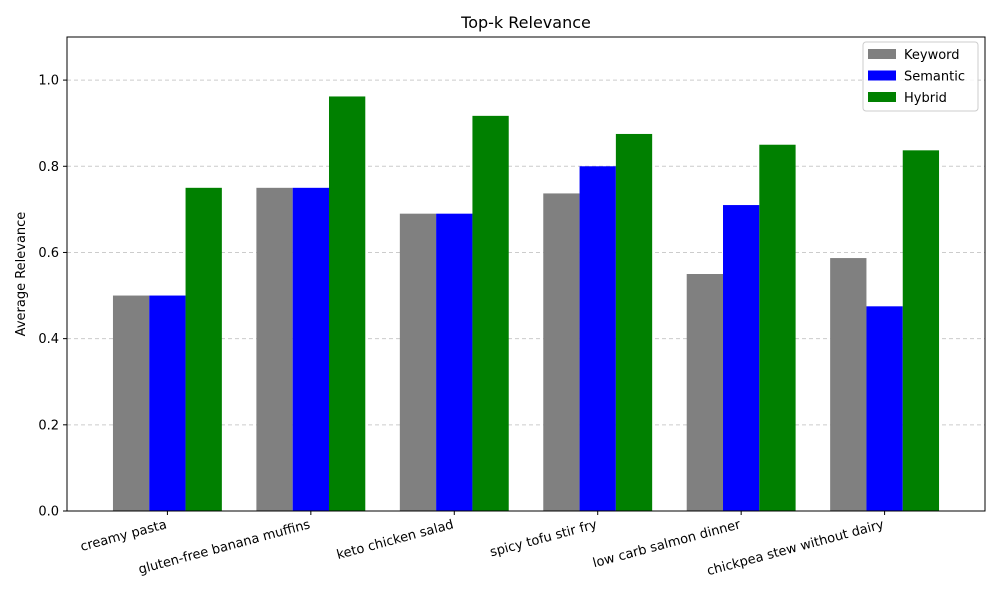 Image resolution: width=1000 pixels, height=600 pixels. What do you see at coordinates (52, 297) in the screenshot?
I see `y-axis-ticks: 0.0 0.2 0.4 0.6 0.8 1.0` at bounding box center [52, 297].